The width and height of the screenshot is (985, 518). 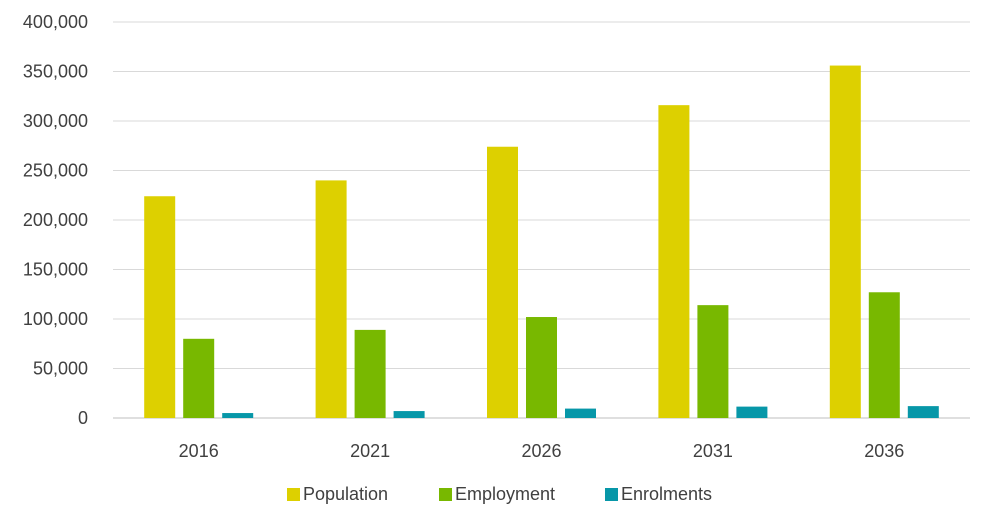 What do you see at coordinates (370, 373) in the screenshot?
I see `bar-employment-2021` at bounding box center [370, 373].